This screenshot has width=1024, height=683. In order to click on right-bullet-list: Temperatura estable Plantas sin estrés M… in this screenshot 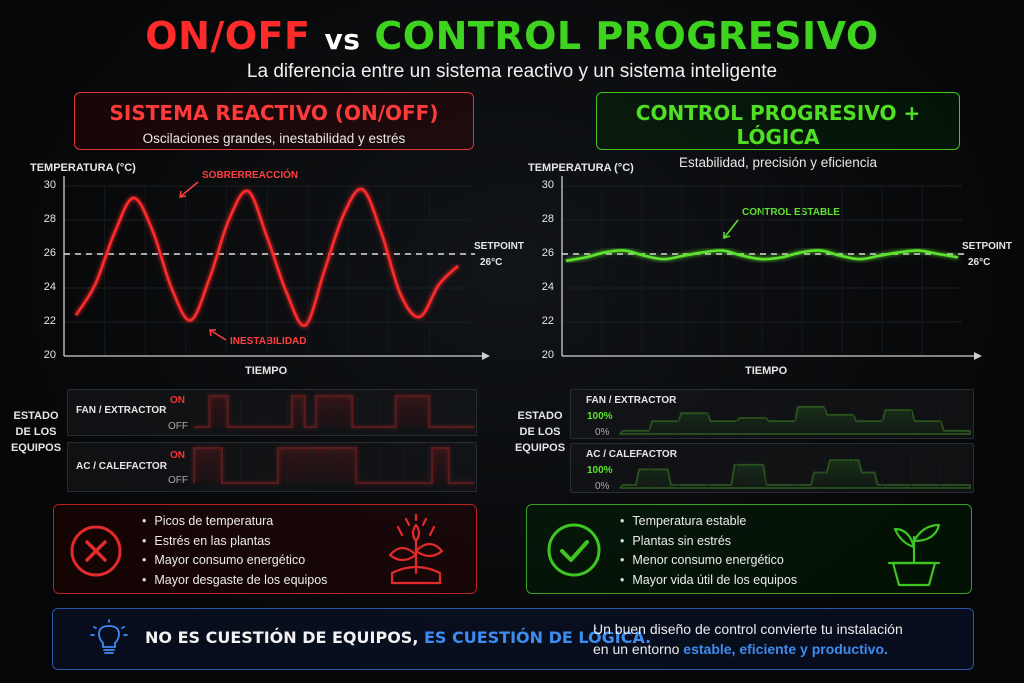, I will do `click(708, 551)`.